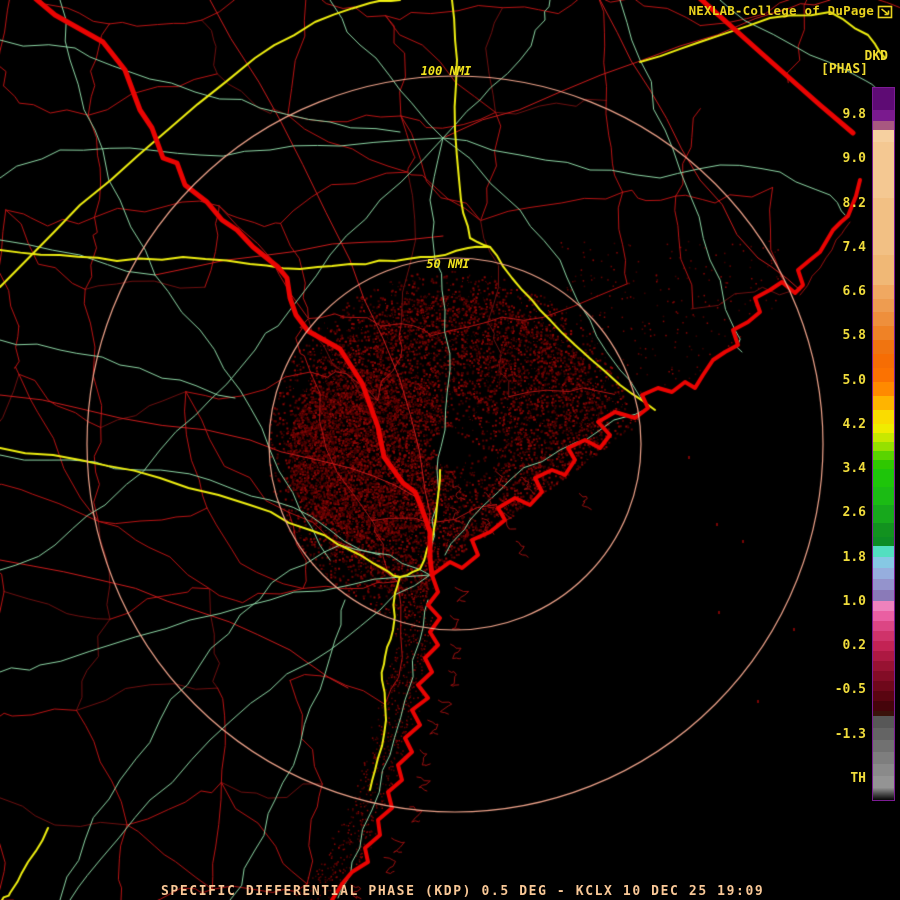 This screenshot has height=900, width=900. Describe the element at coordinates (854, 291) in the screenshot. I see `colorbar-tick-label: 6.6` at that location.